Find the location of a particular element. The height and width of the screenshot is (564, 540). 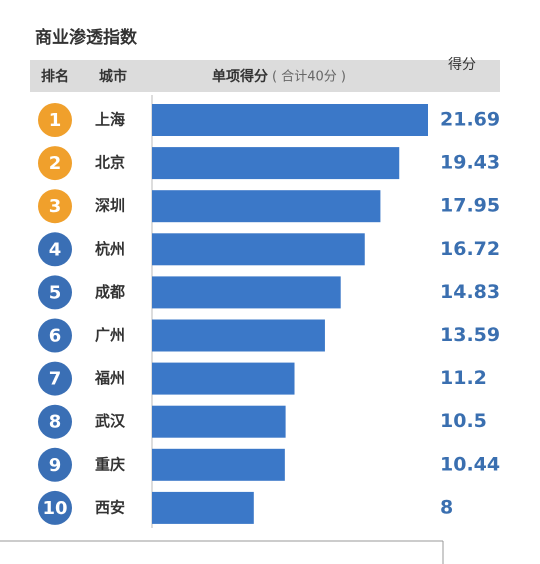

rank-label: 4 is located at coordinates (55, 249).